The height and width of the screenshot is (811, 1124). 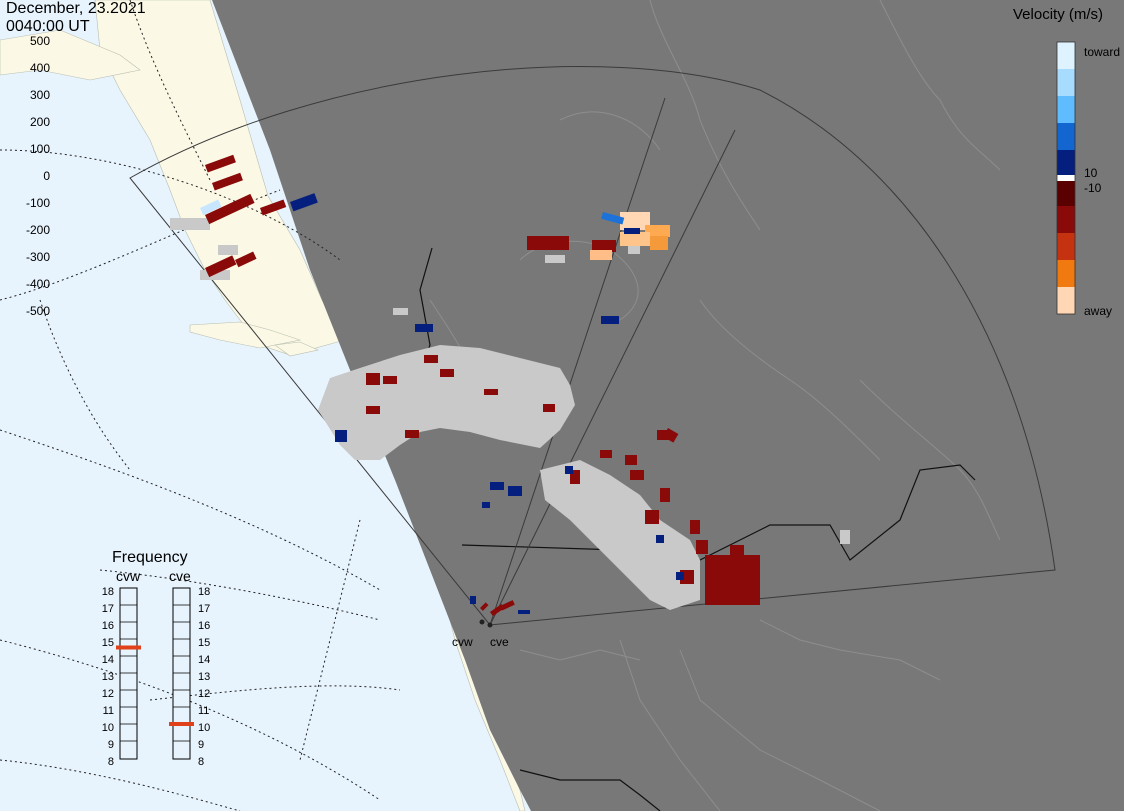 I want to click on velocity-tick: -500, so click(x=37, y=311).